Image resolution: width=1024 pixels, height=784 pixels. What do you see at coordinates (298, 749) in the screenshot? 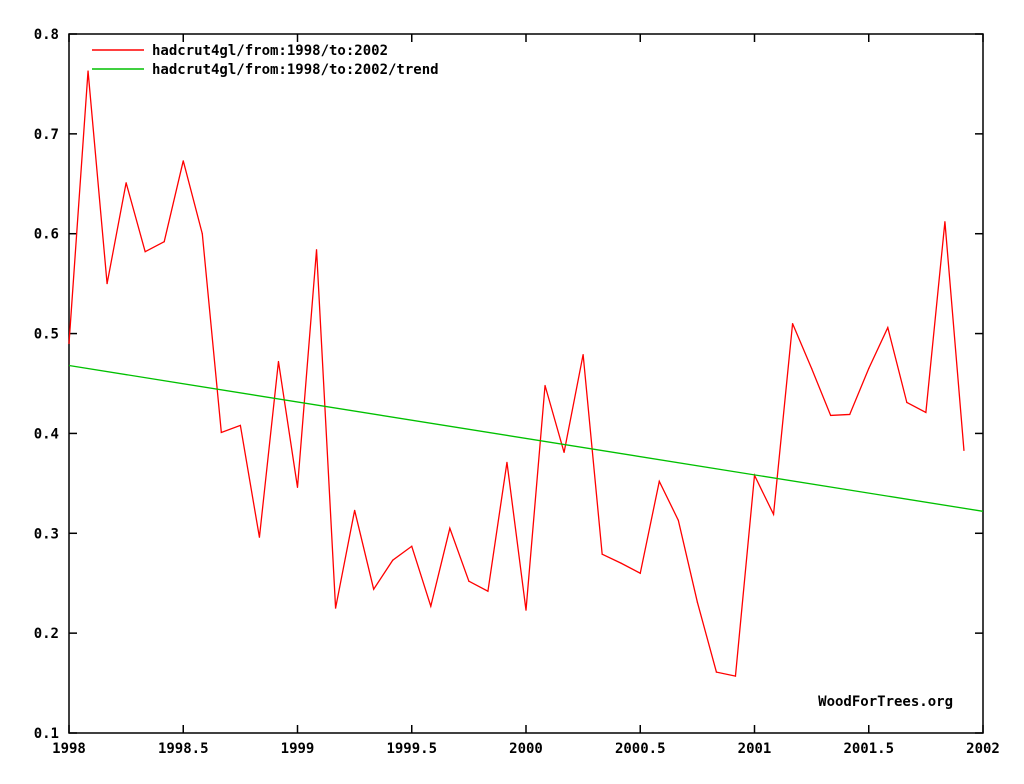
I see `x-tick-label: 1999` at bounding box center [298, 749].